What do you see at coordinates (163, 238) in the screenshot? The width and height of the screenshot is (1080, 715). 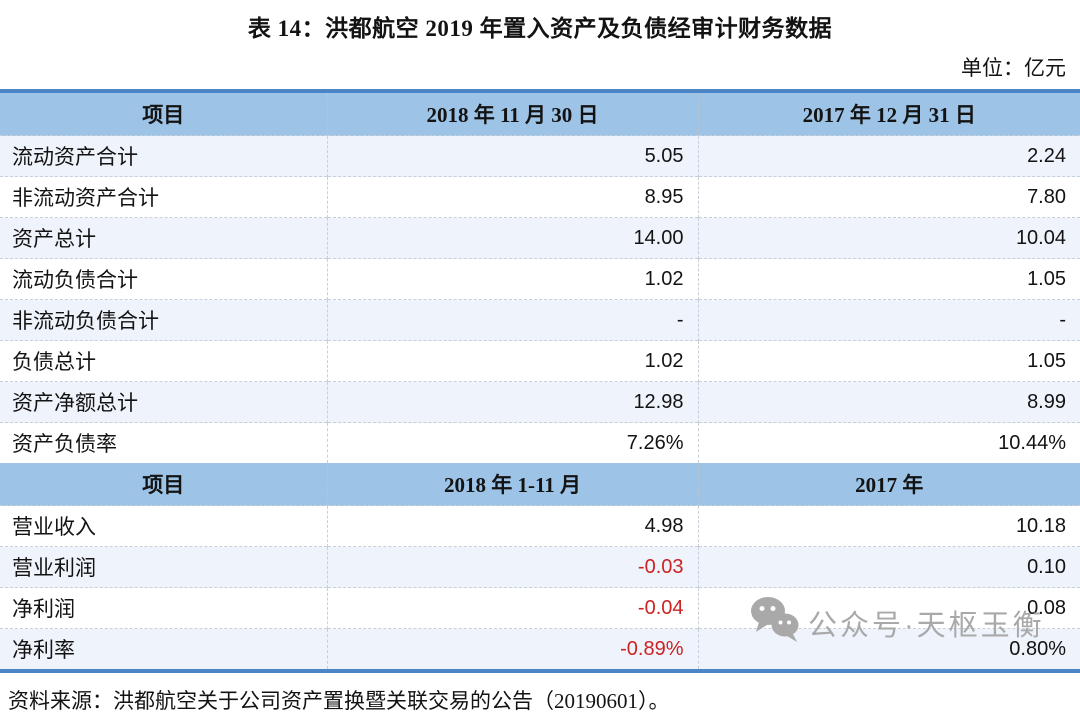 I see `row-label: 资产总计` at bounding box center [163, 238].